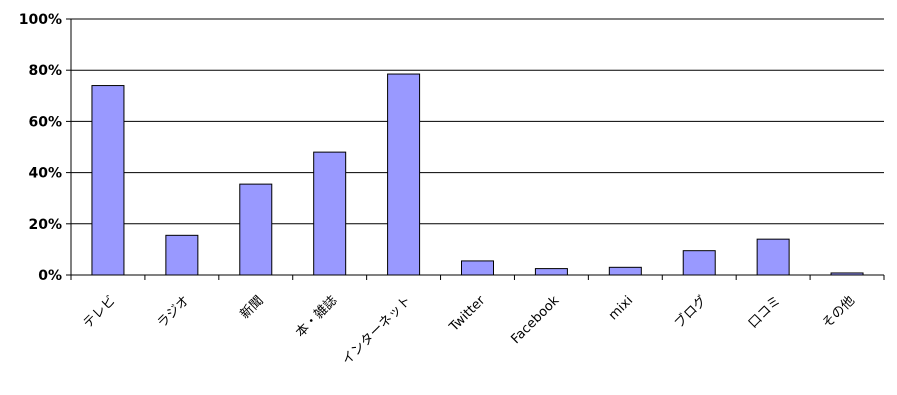 Image resolution: width=897 pixels, height=395 pixels. Describe the element at coordinates (376, 330) in the screenshot. I see `x-tick-label: インターネット` at that location.